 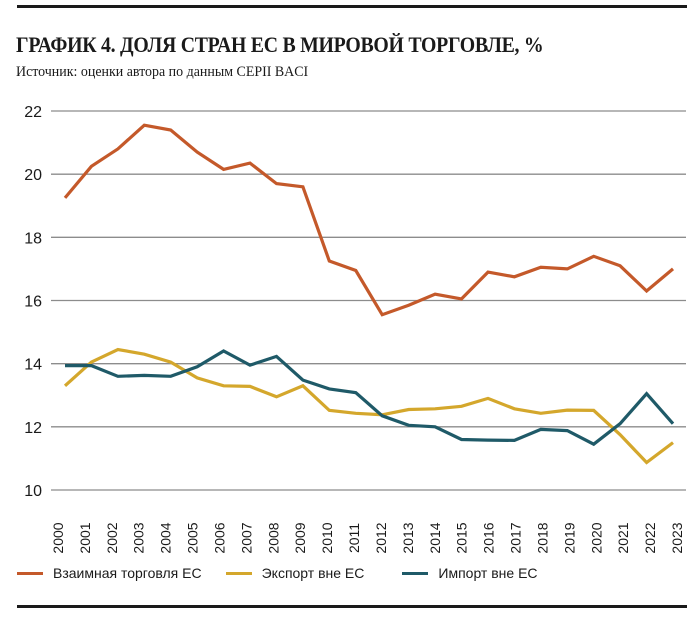 What do you see at coordinates (462, 537) in the screenshot?
I see `x-tick-label: 2015` at bounding box center [462, 537].